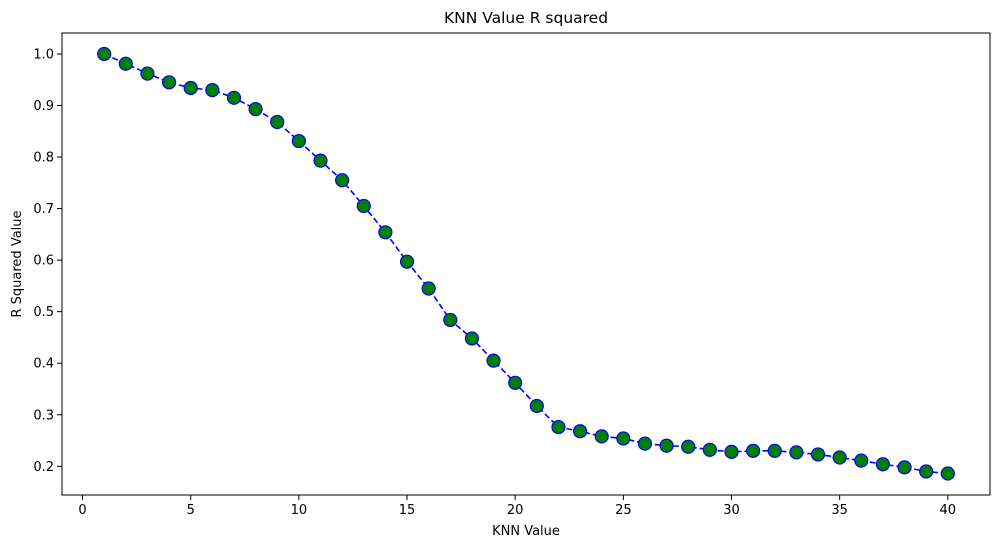  I want to click on x-axis-ticks: 0 5 10 15 20 25 30 35 40, so click(517, 506).